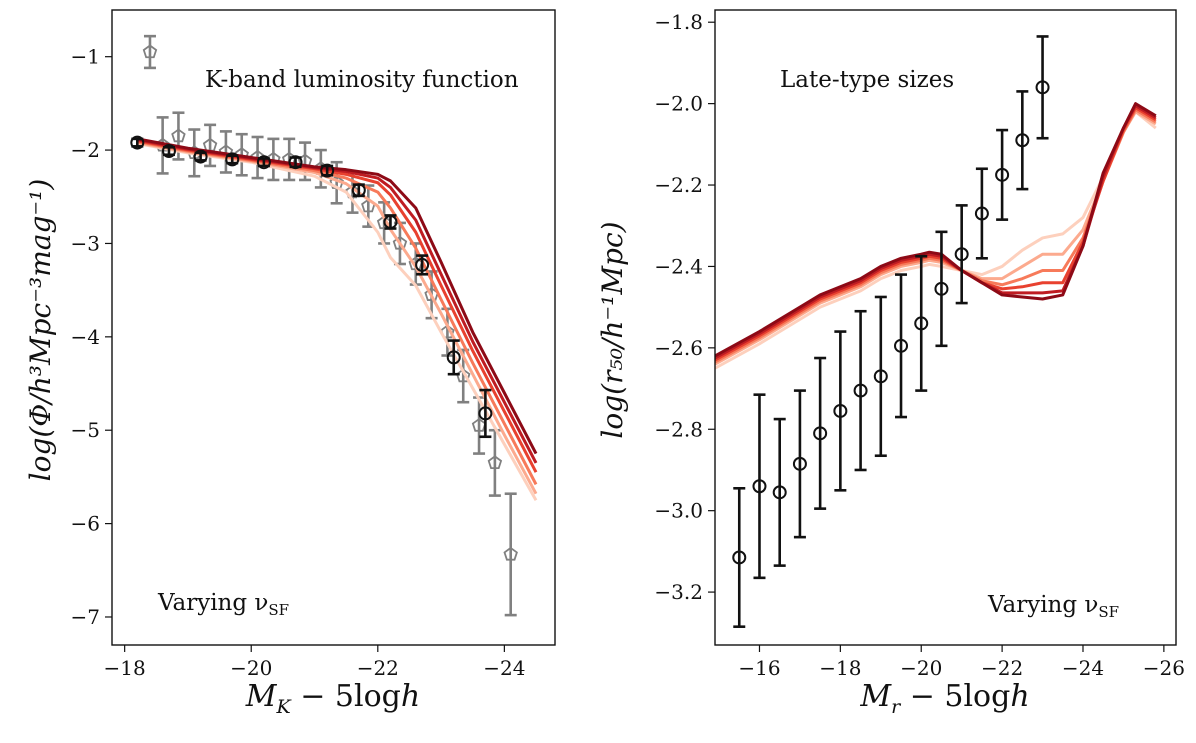 This screenshot has width=1196, height=743. What do you see at coordinates (85, 430) in the screenshot?
I see `left-y-tick-label: −5` at bounding box center [85, 430].